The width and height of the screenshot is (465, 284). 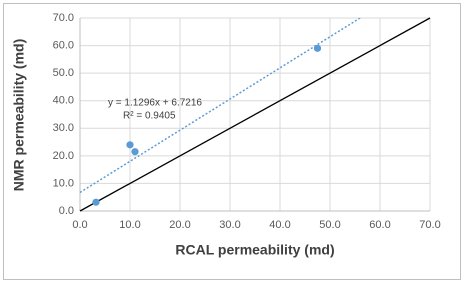 I want to click on y-tick-label: 30.0, so click(x=63, y=128).